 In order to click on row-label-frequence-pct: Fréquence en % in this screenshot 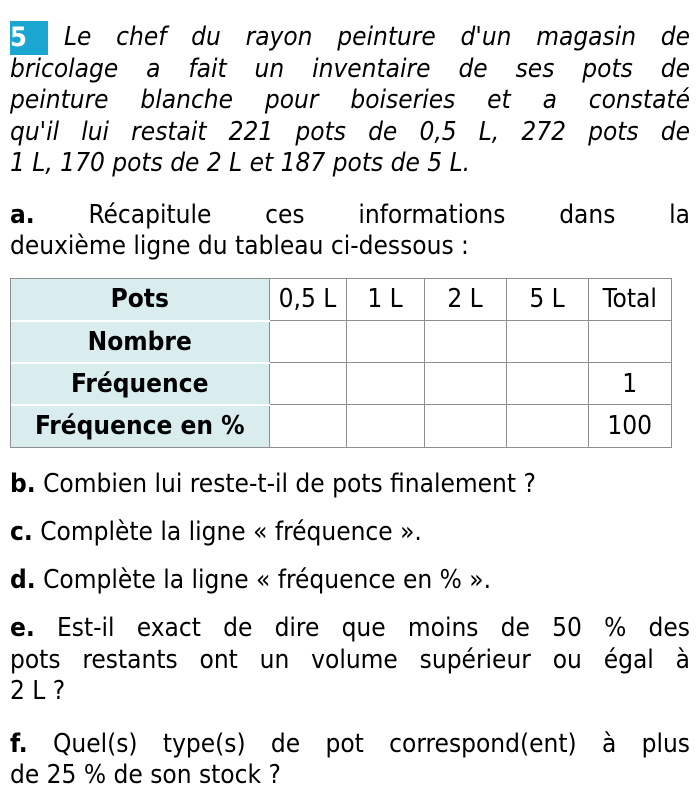, I will do `click(140, 425)`.